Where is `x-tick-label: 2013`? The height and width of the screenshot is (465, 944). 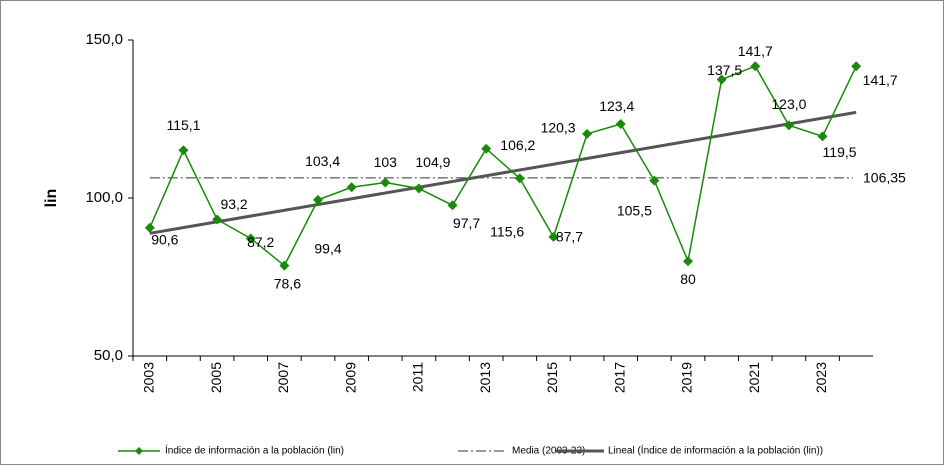
x-tick-label: 2013 is located at coordinates (485, 377).